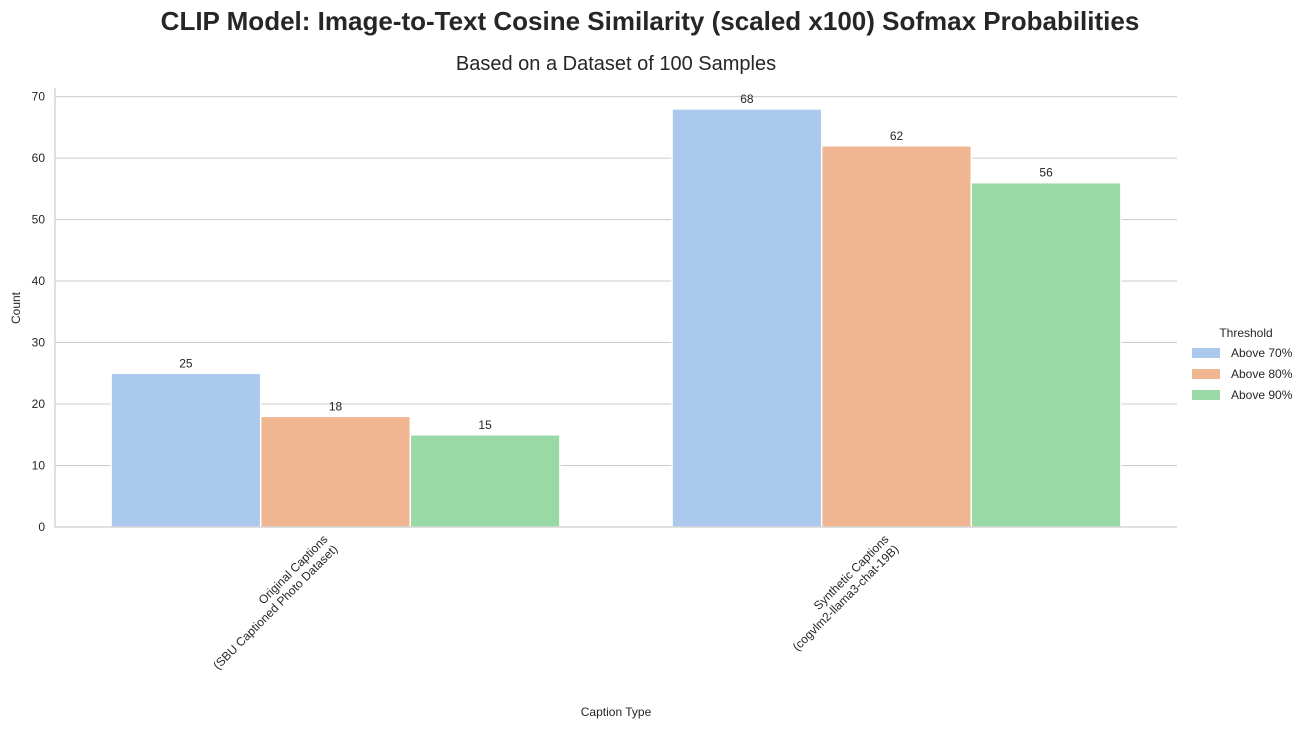  I want to click on x-tick-label-line: (cogvlm2-llama3-chat-19B), so click(846, 598).